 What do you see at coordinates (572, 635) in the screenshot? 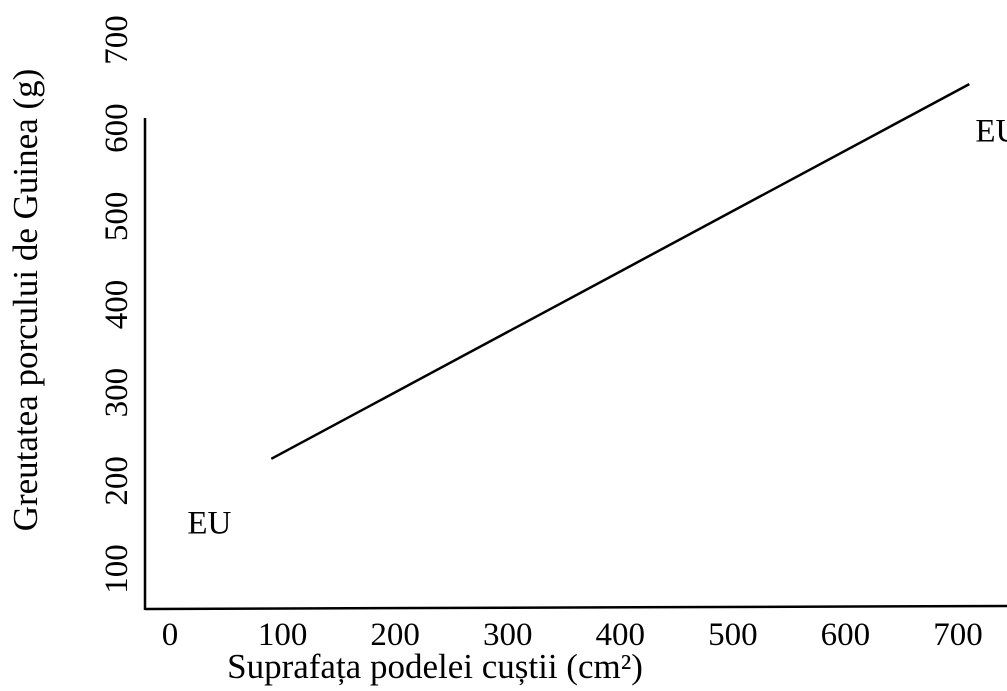
I see `x-tick-labels: 0 100 200 300 400 500 600 700` at bounding box center [572, 635].